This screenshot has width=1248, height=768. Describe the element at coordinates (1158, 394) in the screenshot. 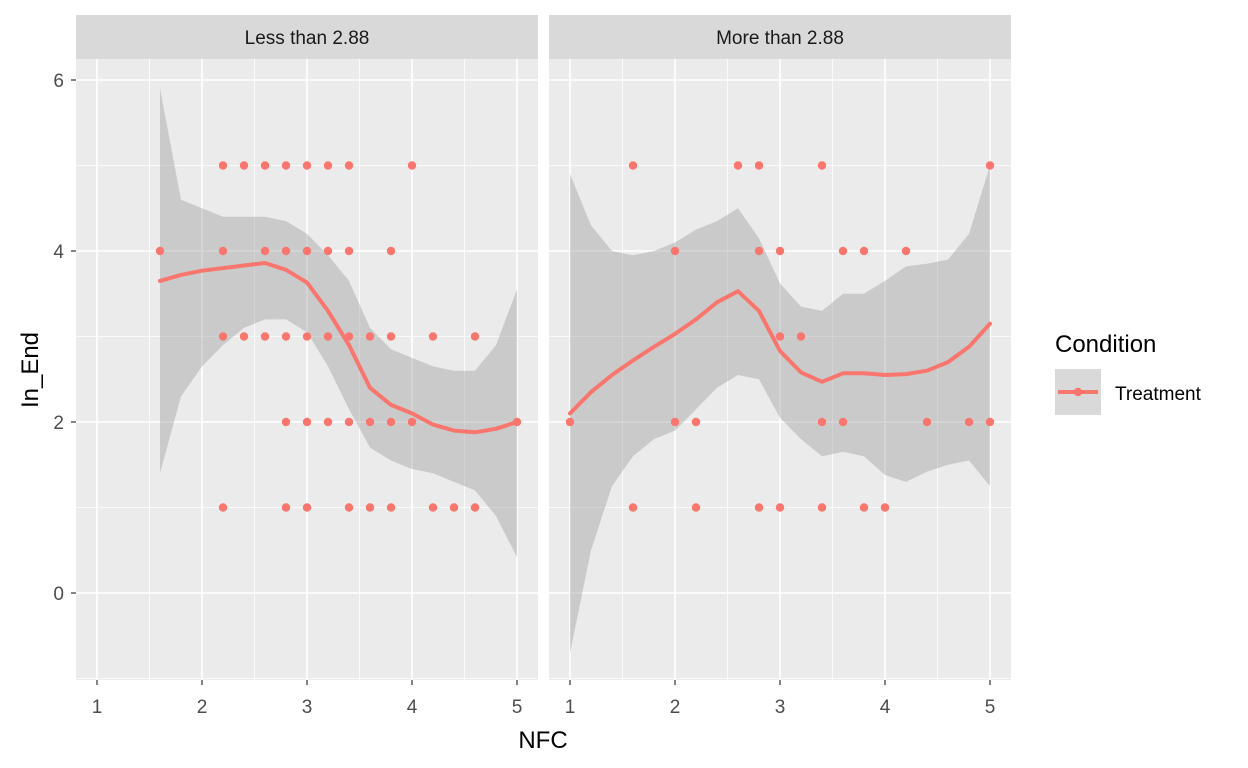

I see `legend-entry-treatment: Treatment` at that location.